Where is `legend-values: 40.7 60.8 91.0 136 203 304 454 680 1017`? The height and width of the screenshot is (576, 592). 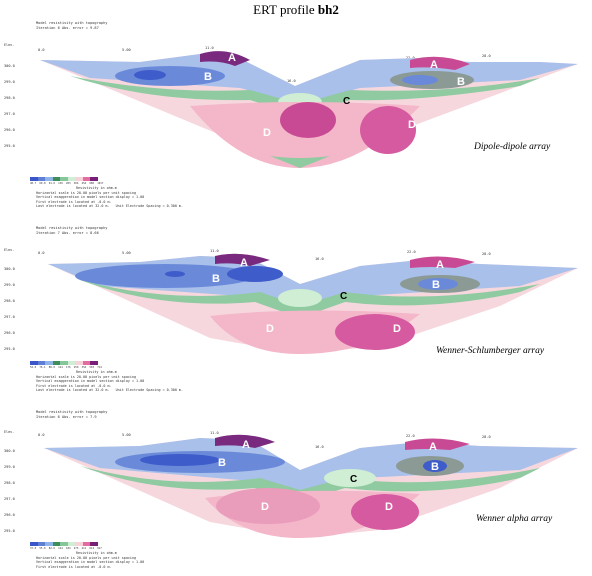
legend-values: 40.7 60.8 91.0 136 203 304 454 680 1017 is located at coordinates (66, 183).